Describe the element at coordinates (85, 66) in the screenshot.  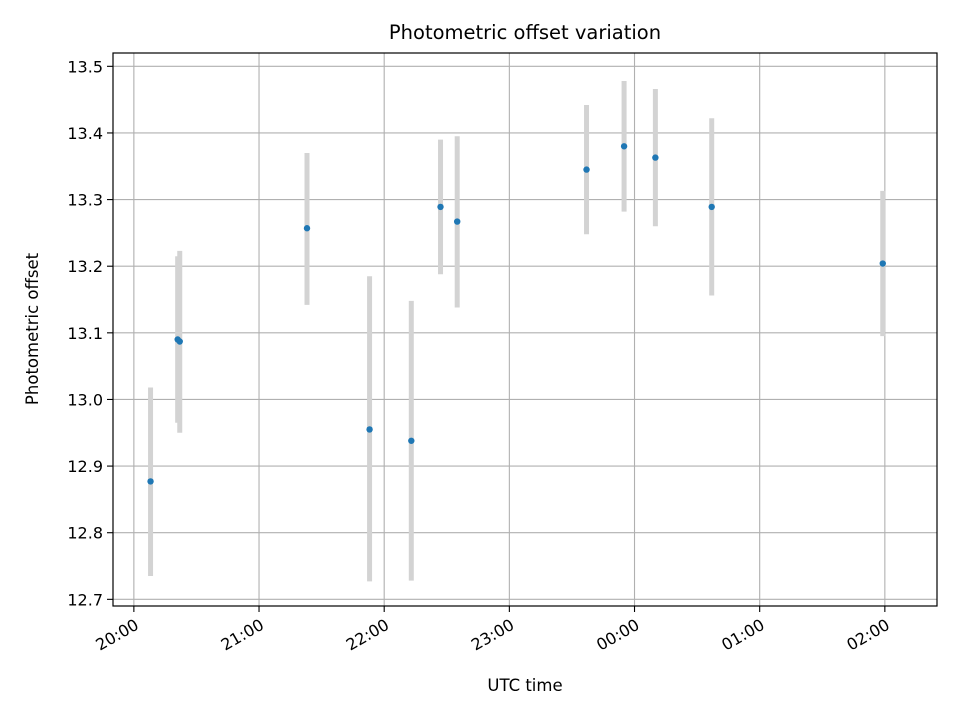
I see `y-tick-label: 13.5` at that location.